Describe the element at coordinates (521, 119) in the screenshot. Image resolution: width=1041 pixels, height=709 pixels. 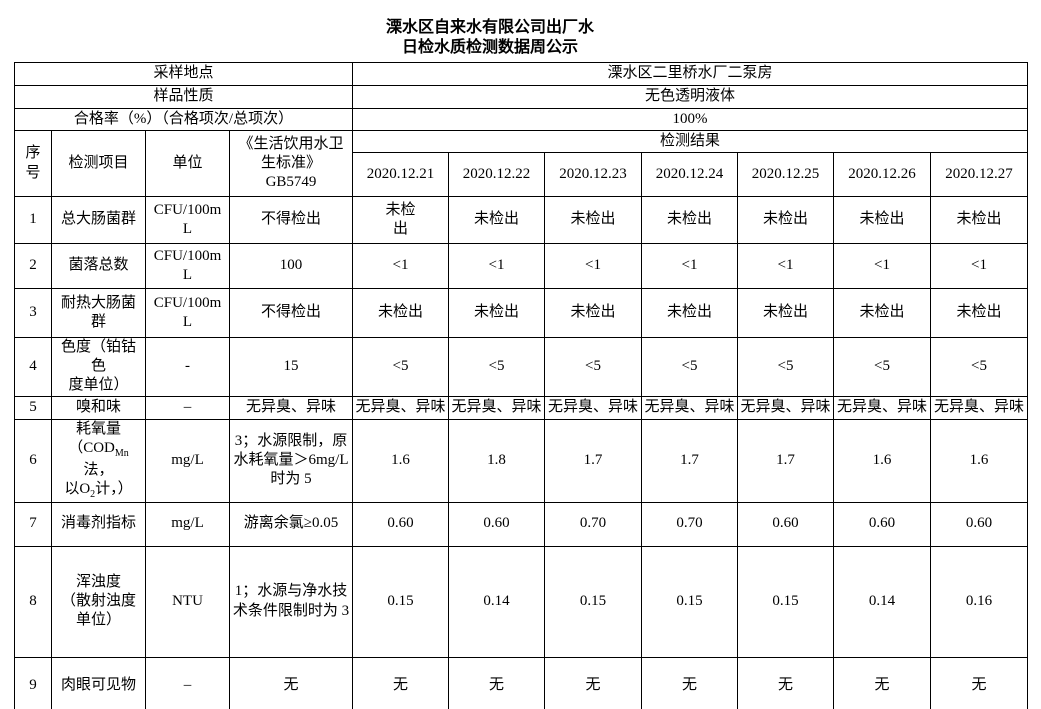
I see `pass-rate-row: 合格率（%）（合格项次/总项次） 100%` at that location.